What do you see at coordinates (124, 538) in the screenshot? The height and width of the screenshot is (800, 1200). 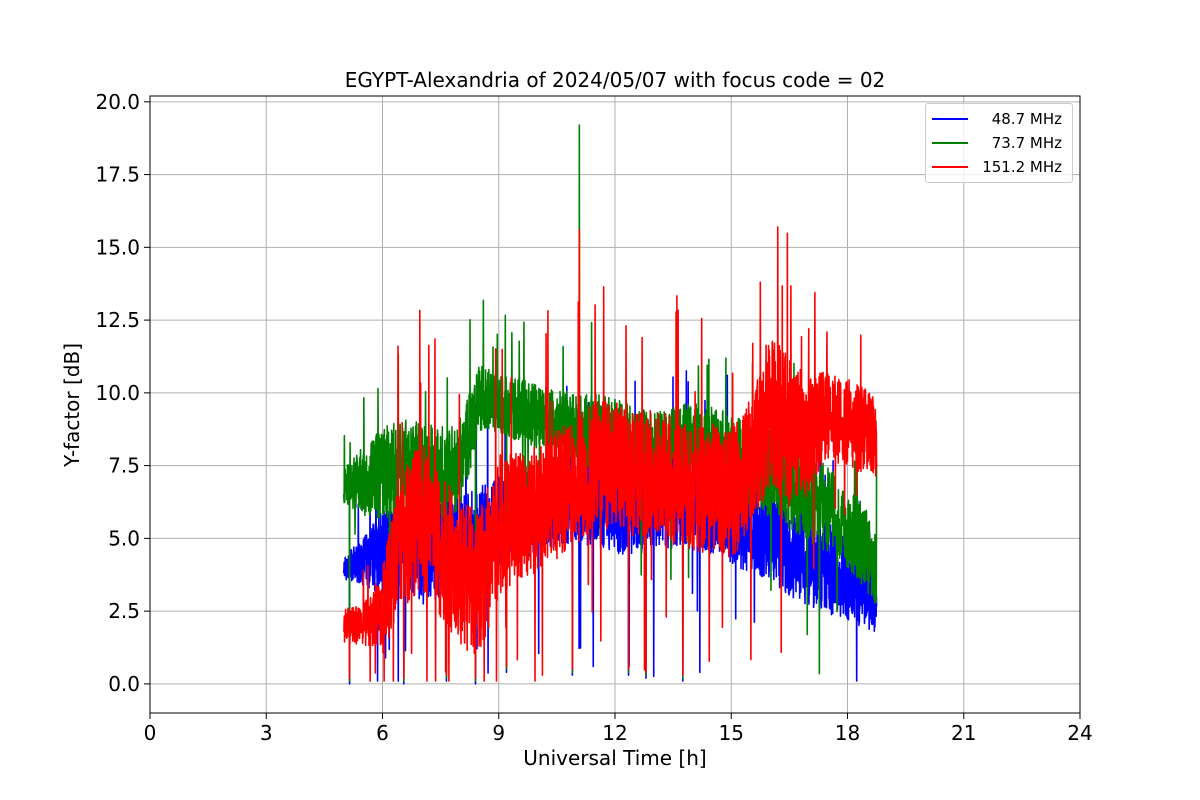 I see `y-tick-label: 5.0` at bounding box center [124, 538].